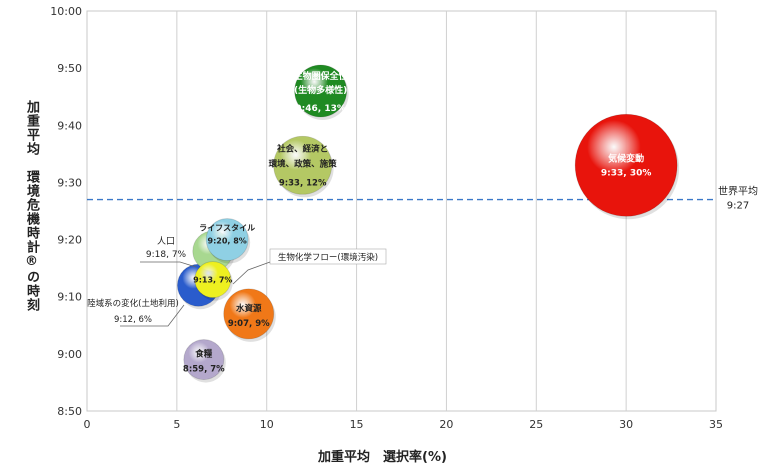  I want to click on y-tick-label: 8:50, so click(69, 411).